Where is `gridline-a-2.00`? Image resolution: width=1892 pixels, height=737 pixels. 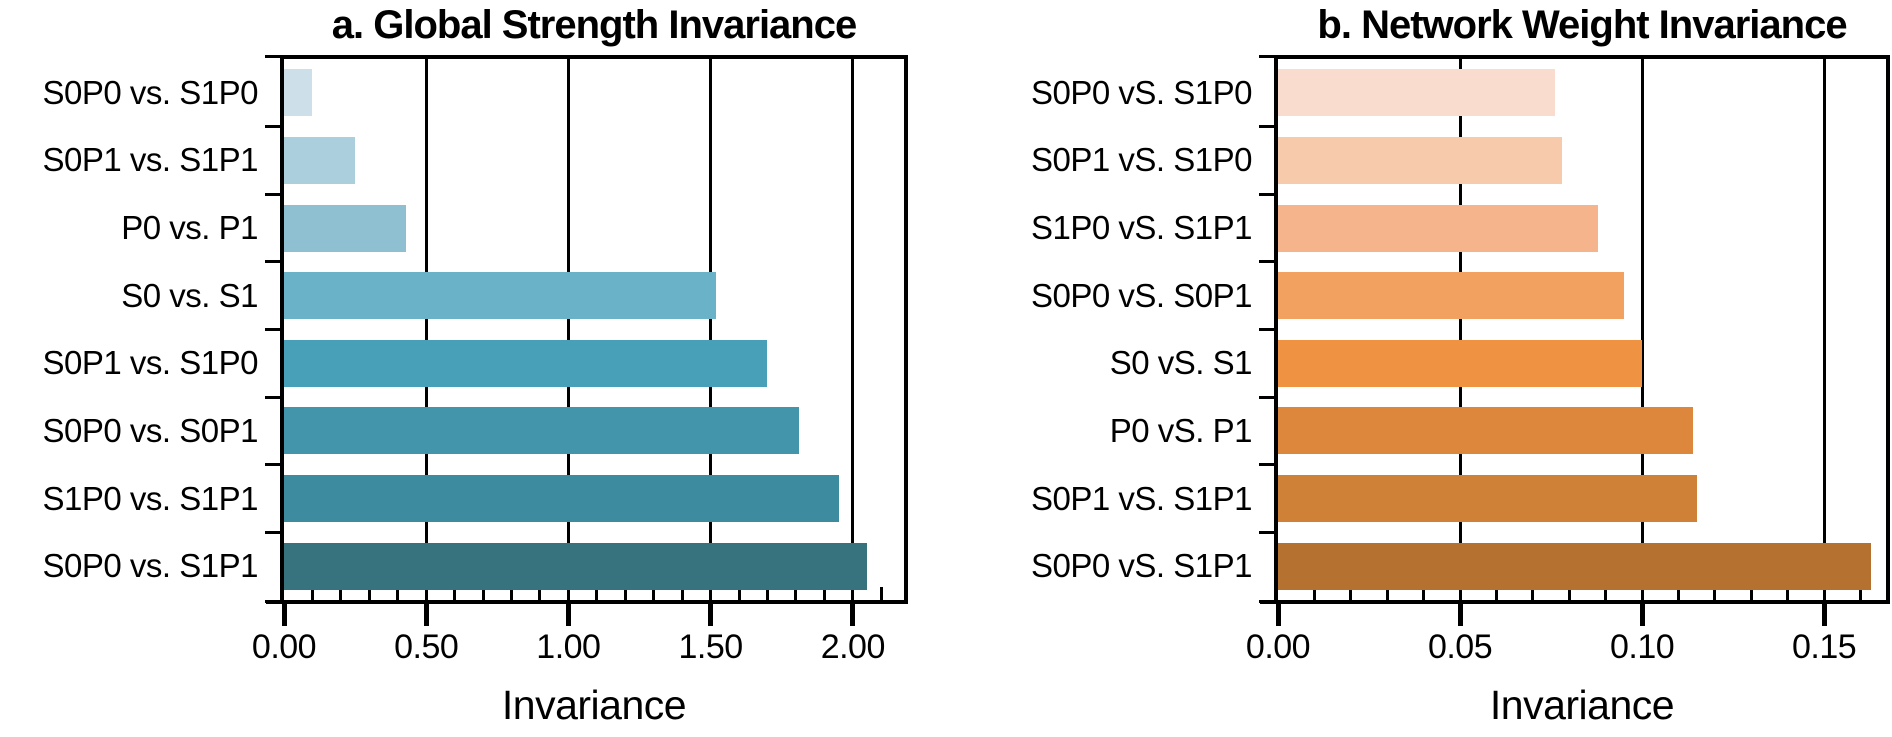 gridline-a-2.00 is located at coordinates (853, 329).